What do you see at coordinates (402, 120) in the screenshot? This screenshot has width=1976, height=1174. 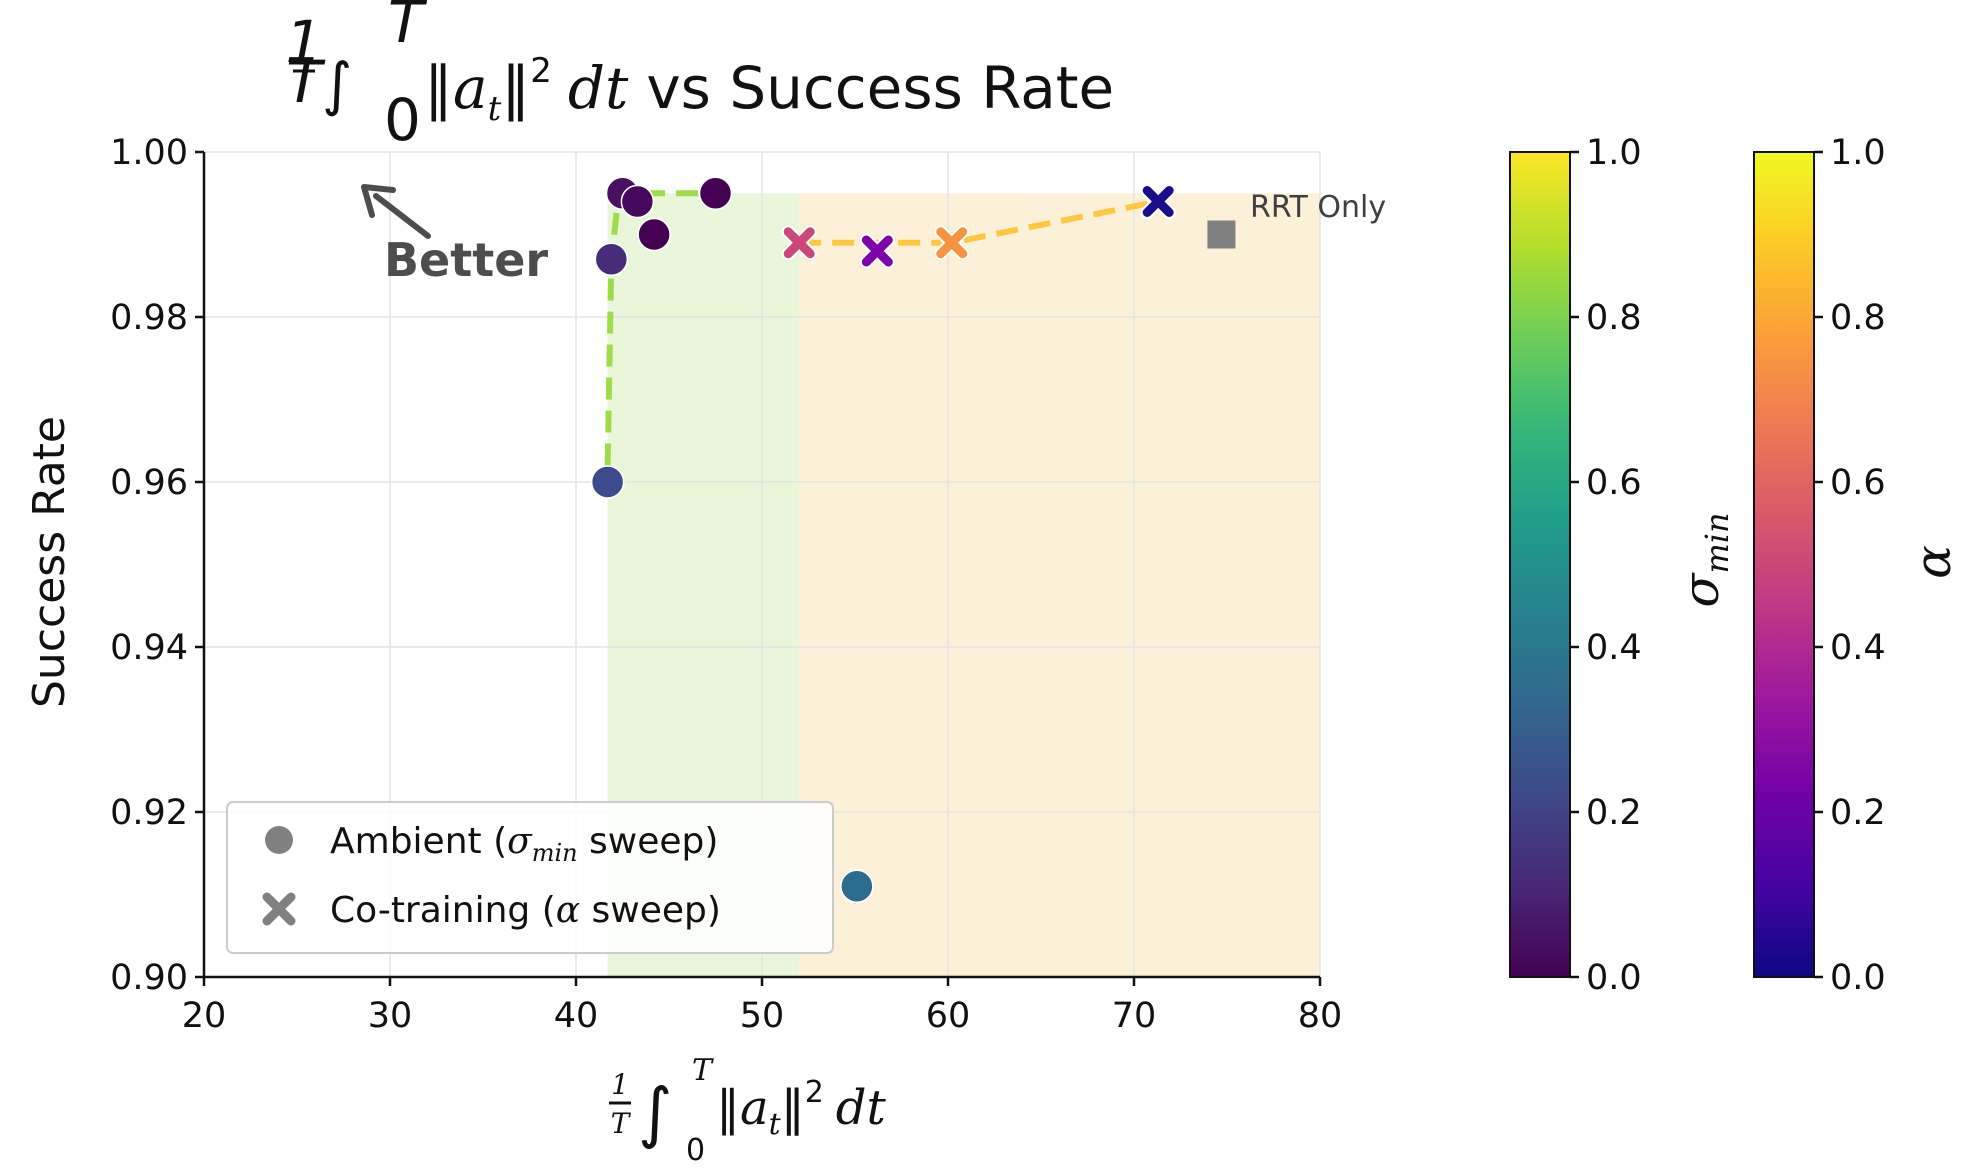 I see `title-integral-lower: 0` at bounding box center [402, 120].